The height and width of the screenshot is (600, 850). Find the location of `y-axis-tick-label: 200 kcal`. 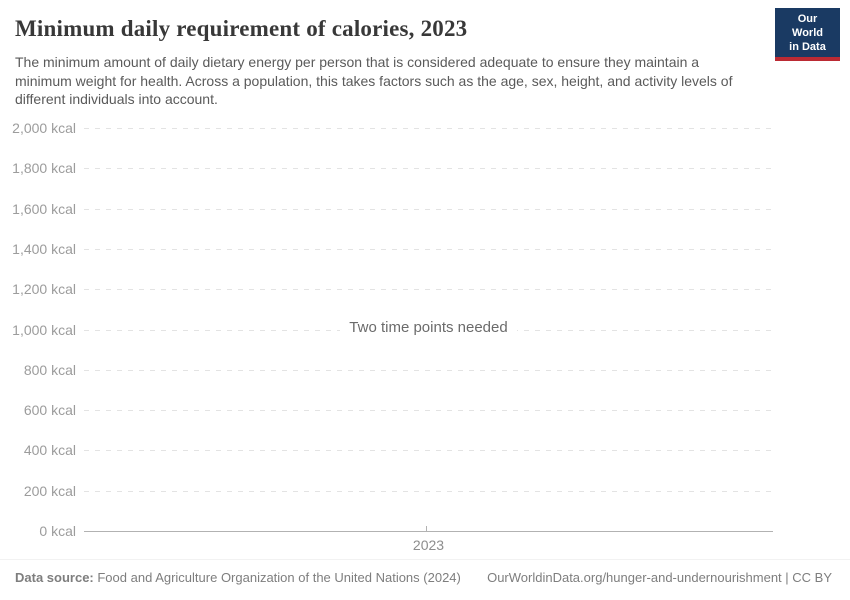

y-axis-tick-label: 200 kcal is located at coordinates (49, 490).